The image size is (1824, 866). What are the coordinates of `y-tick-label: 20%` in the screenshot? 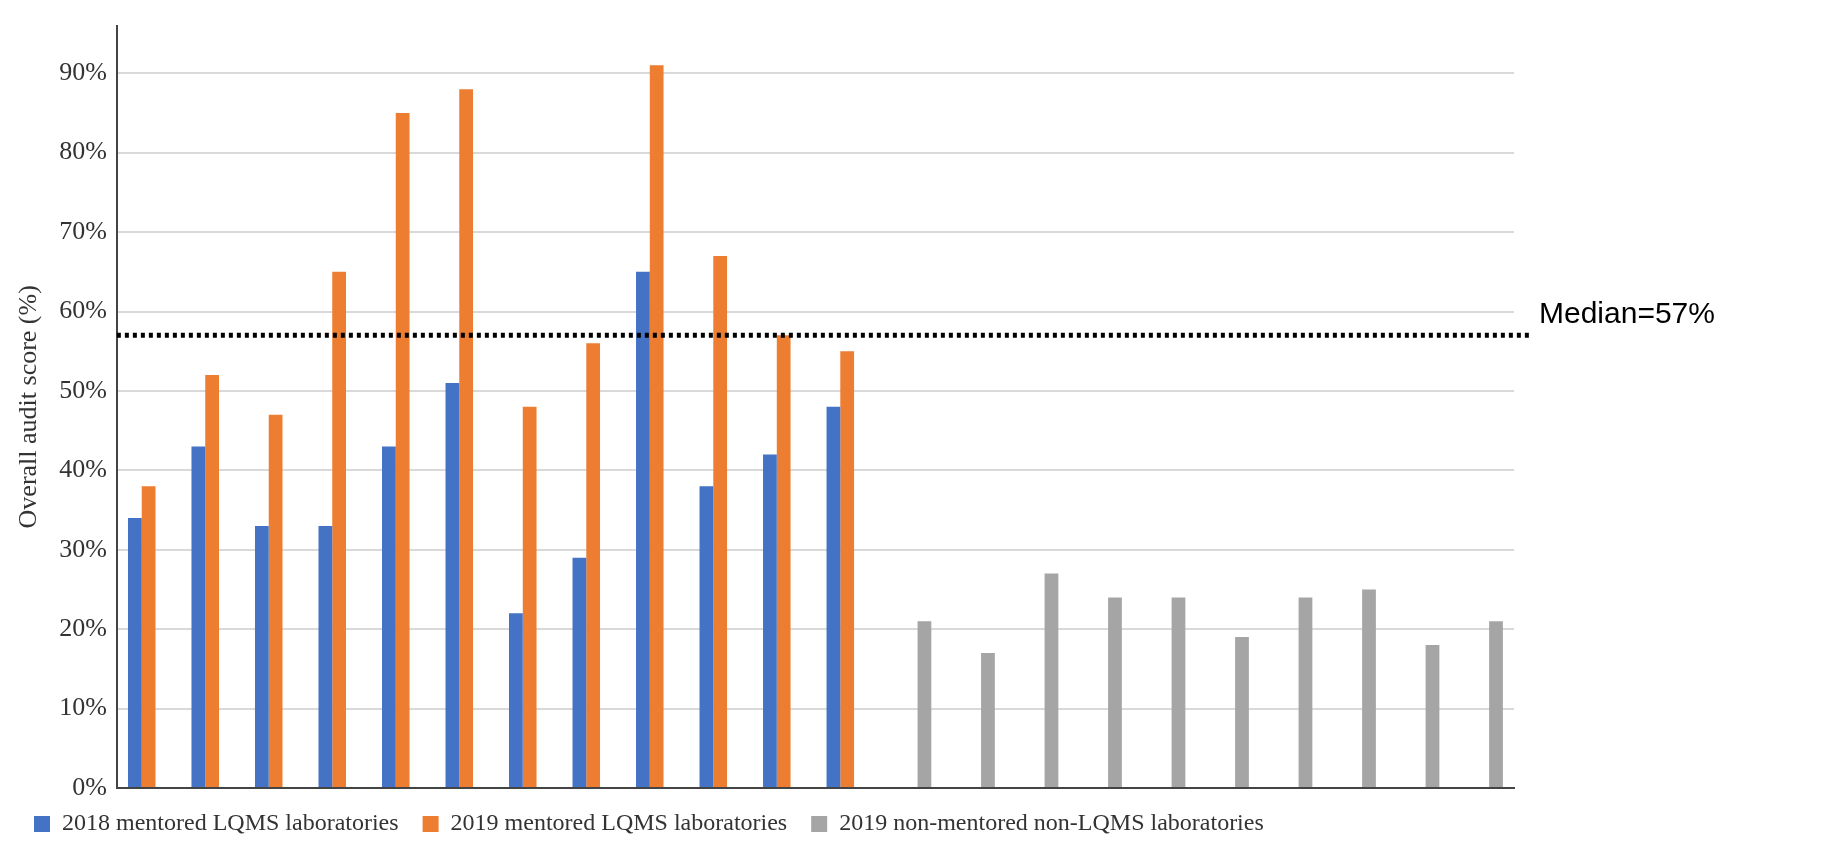 It's located at (83, 627).